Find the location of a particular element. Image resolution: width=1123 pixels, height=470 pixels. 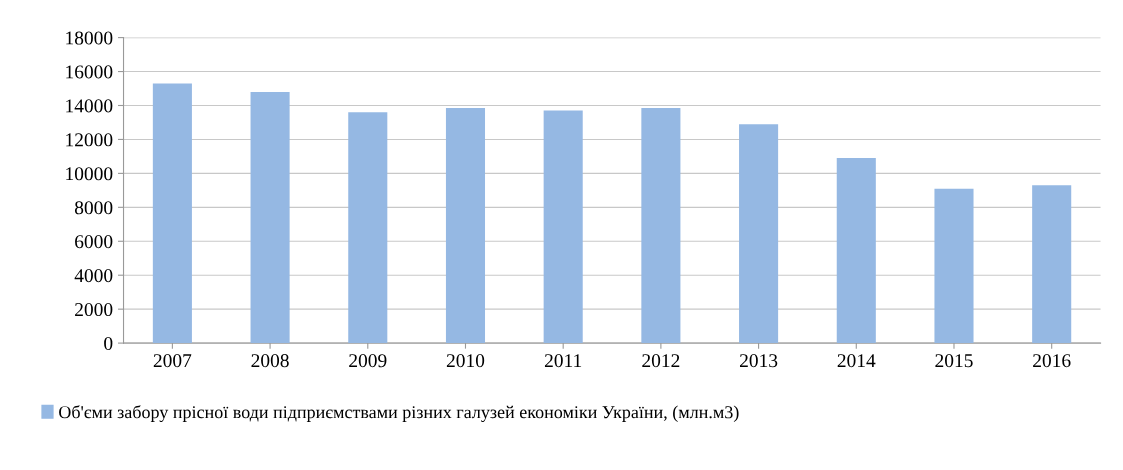

y-tick-label: 18000 is located at coordinates (89, 38).